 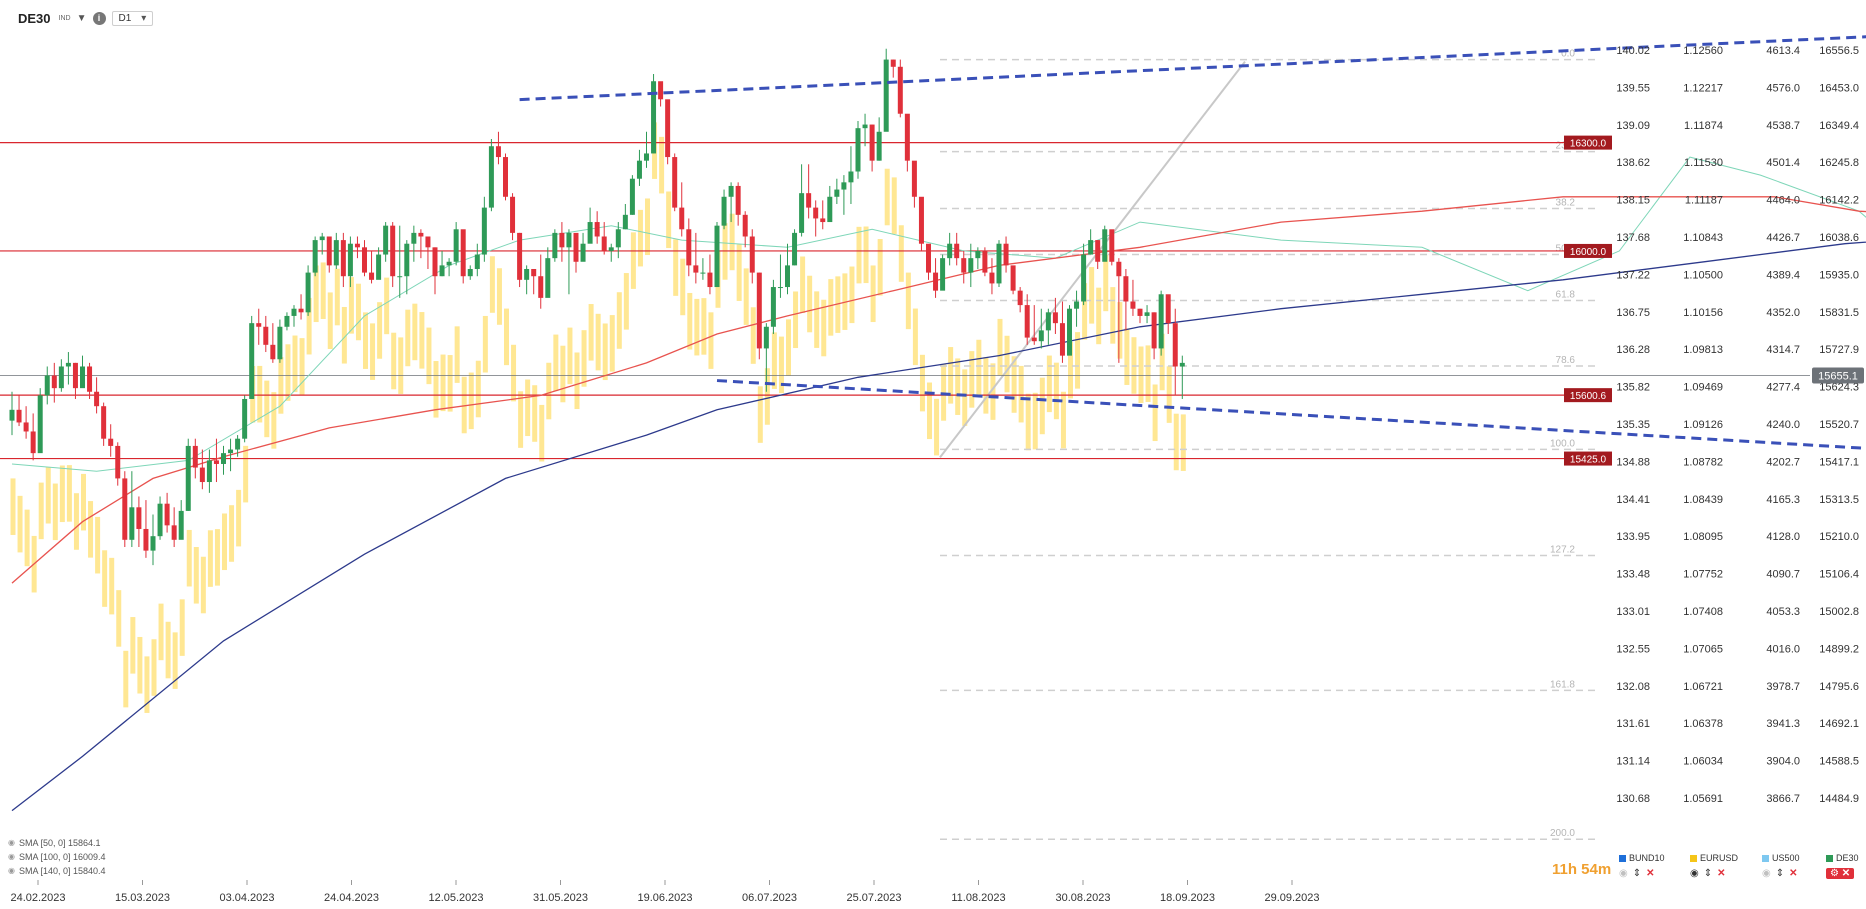 What do you see at coordinates (1783, 500) in the screenshot?
I see `y-tick-label: 4165.3` at bounding box center [1783, 500].